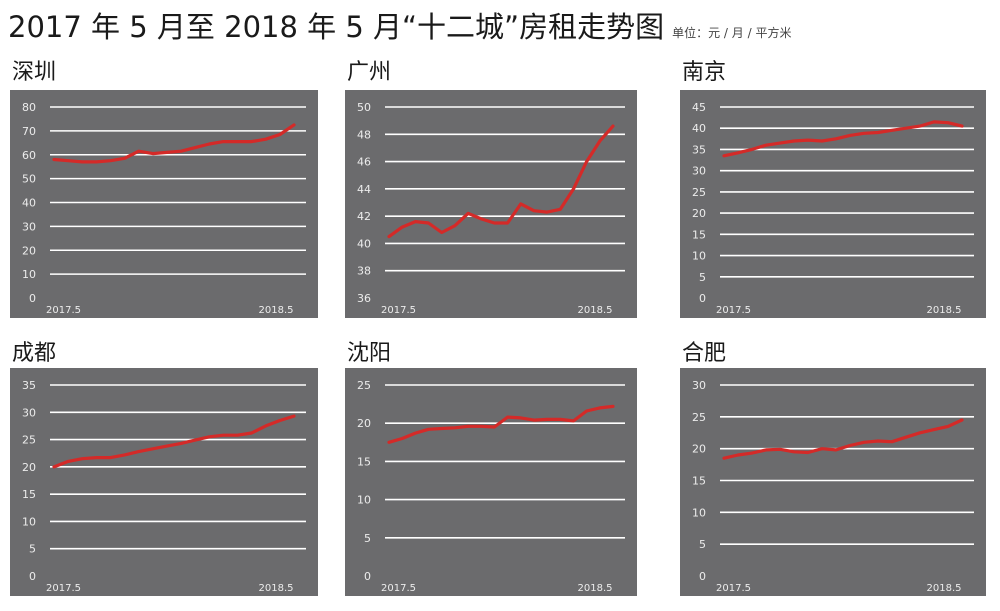  I want to click on city-label-guangzhou: 广州, so click(369, 72).